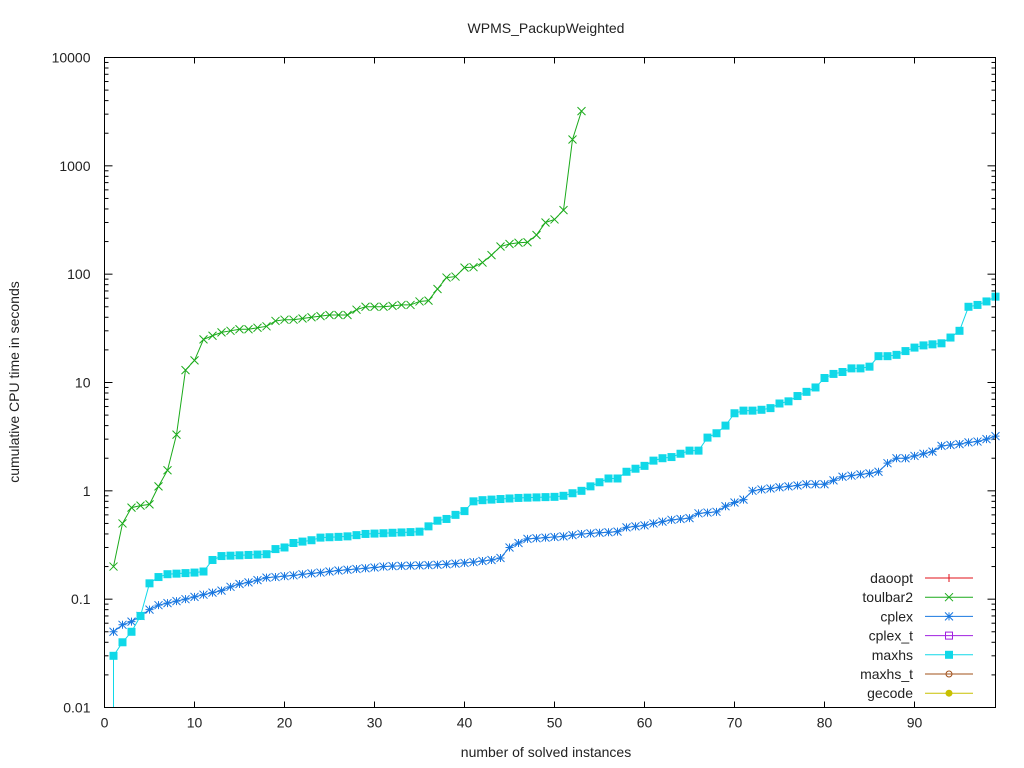 Image resolution: width=1024 pixels, height=768 pixels. Describe the element at coordinates (917, 597) in the screenshot. I see `legend-item-toulbar2: toulbar2` at that location.